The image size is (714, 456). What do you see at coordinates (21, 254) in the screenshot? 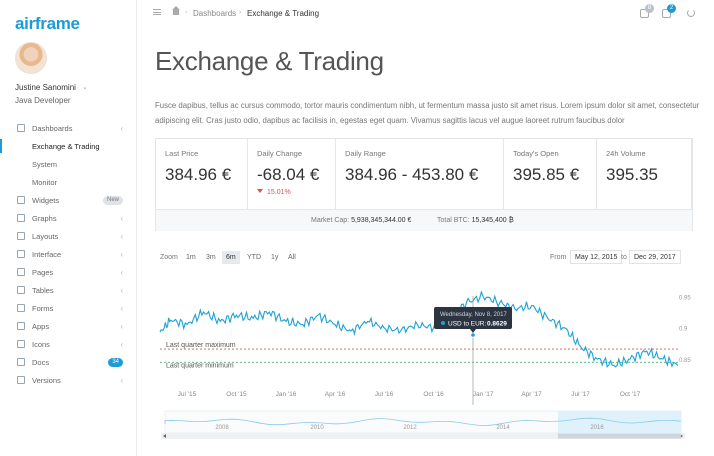
I see `interface-icon` at bounding box center [21, 254].